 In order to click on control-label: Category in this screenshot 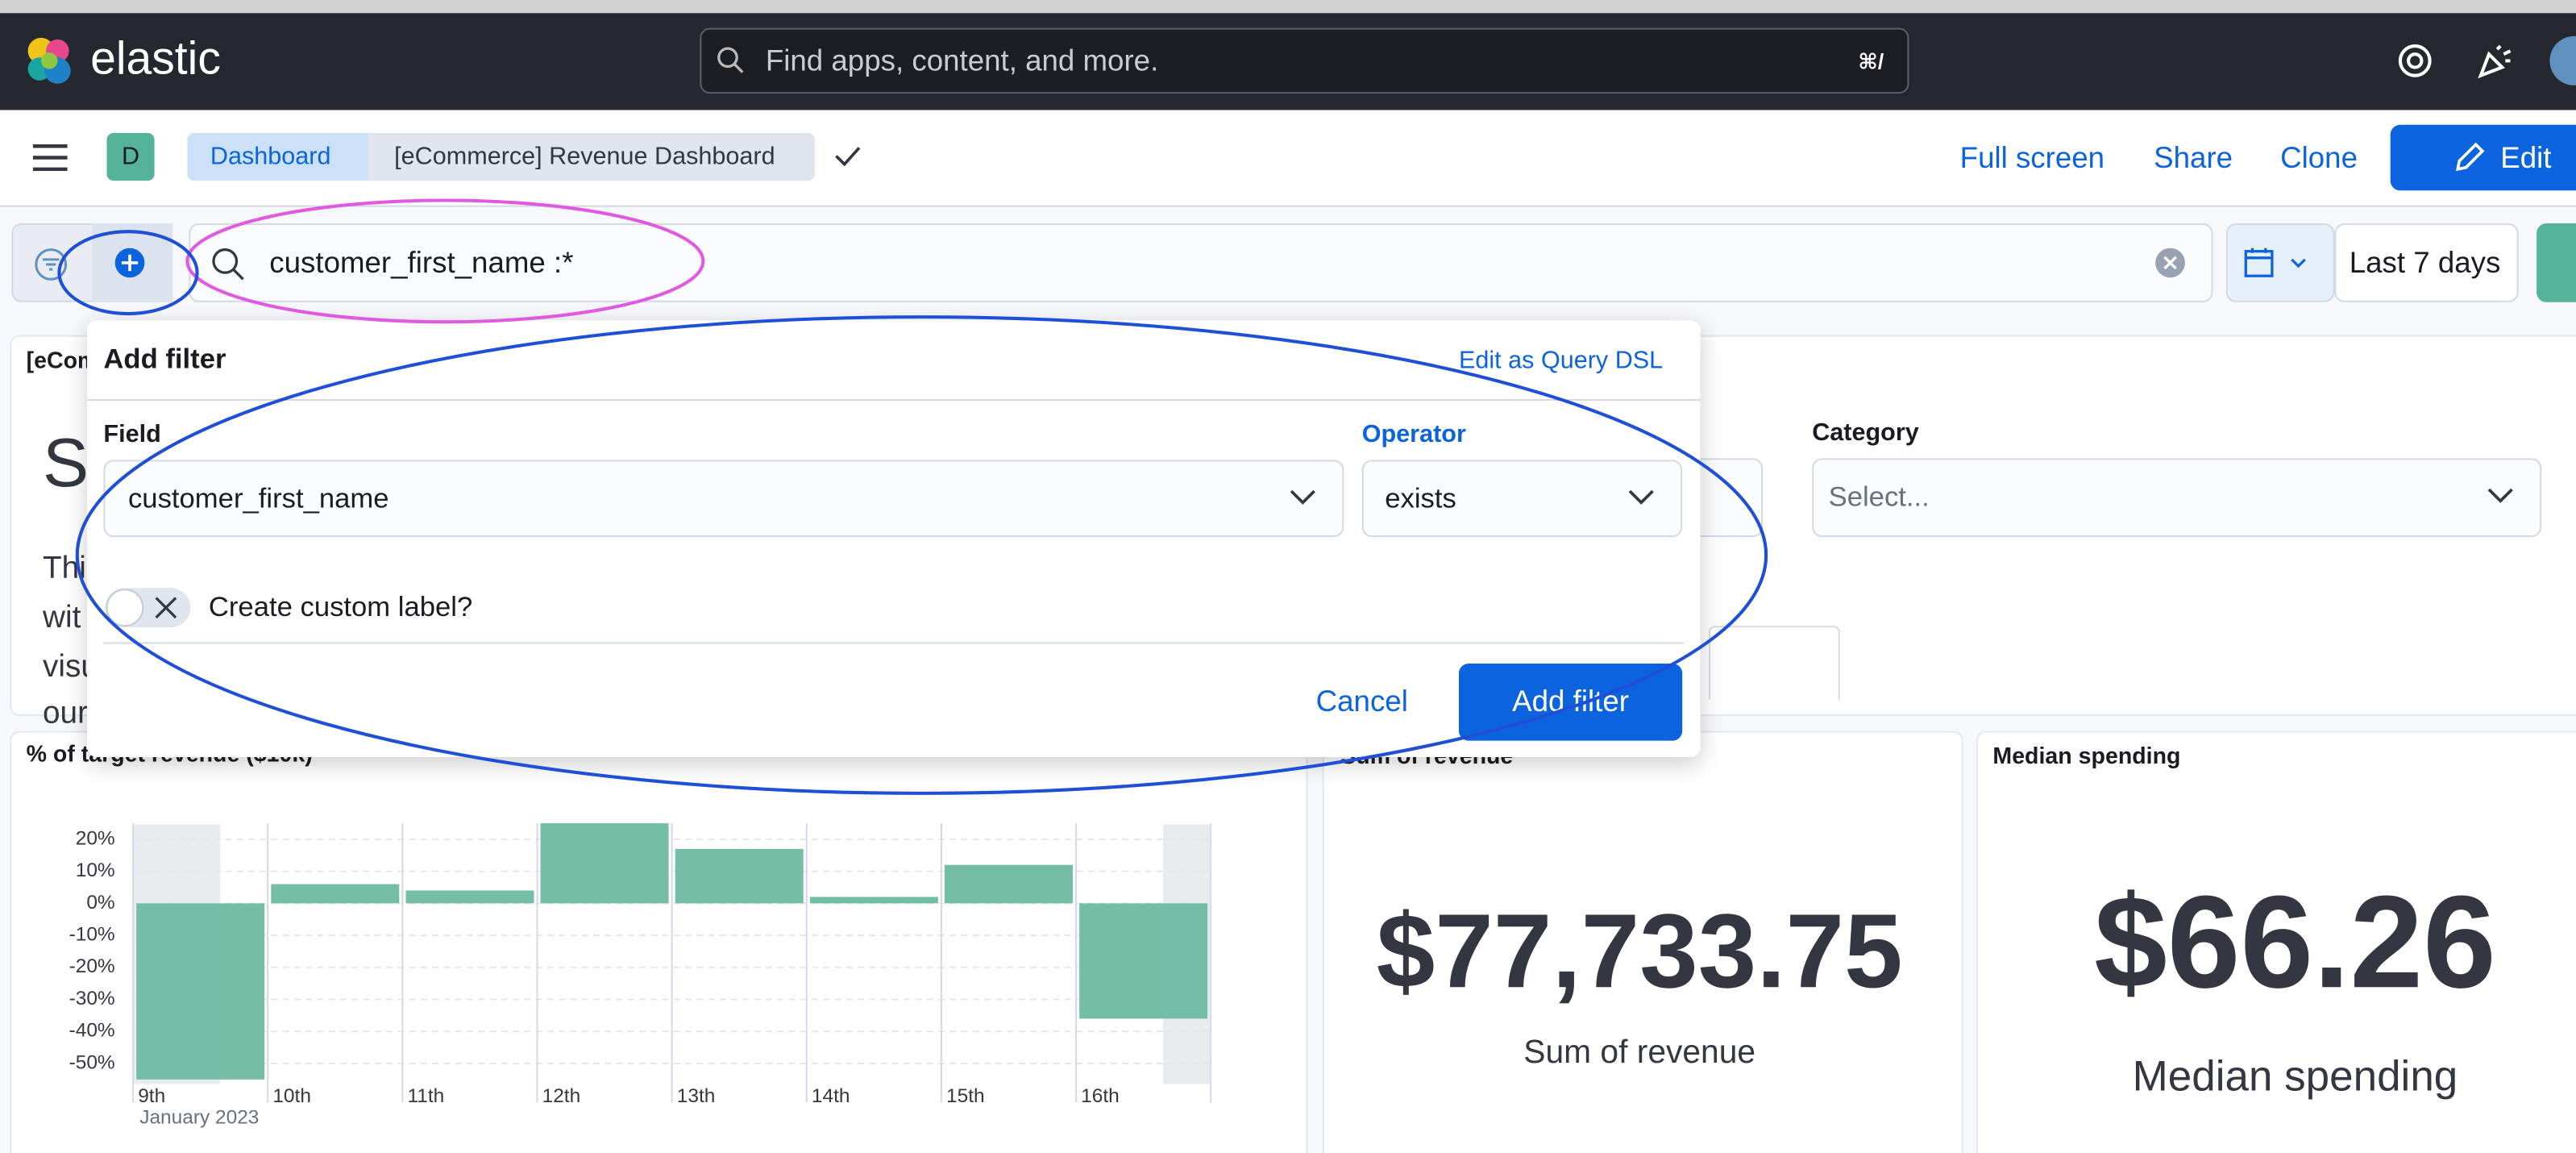, I will do `click(1865, 432)`.